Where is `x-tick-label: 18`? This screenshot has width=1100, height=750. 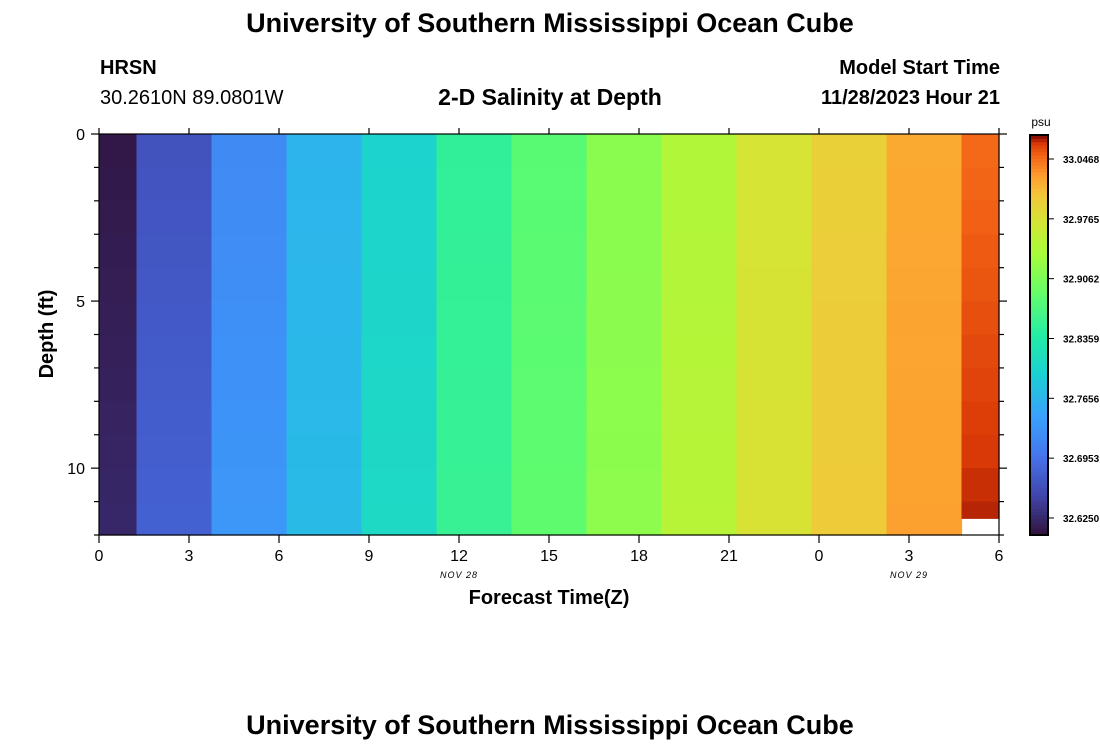 x-tick-label: 18 is located at coordinates (639, 556).